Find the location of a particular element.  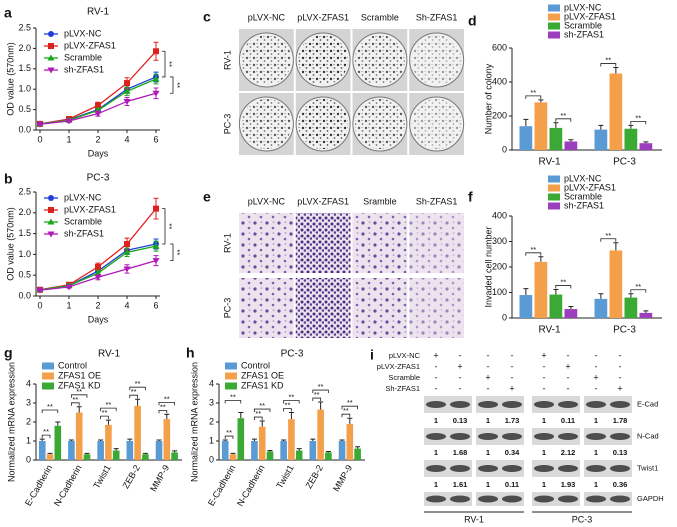

colonies is located at coordinates (379, 60).